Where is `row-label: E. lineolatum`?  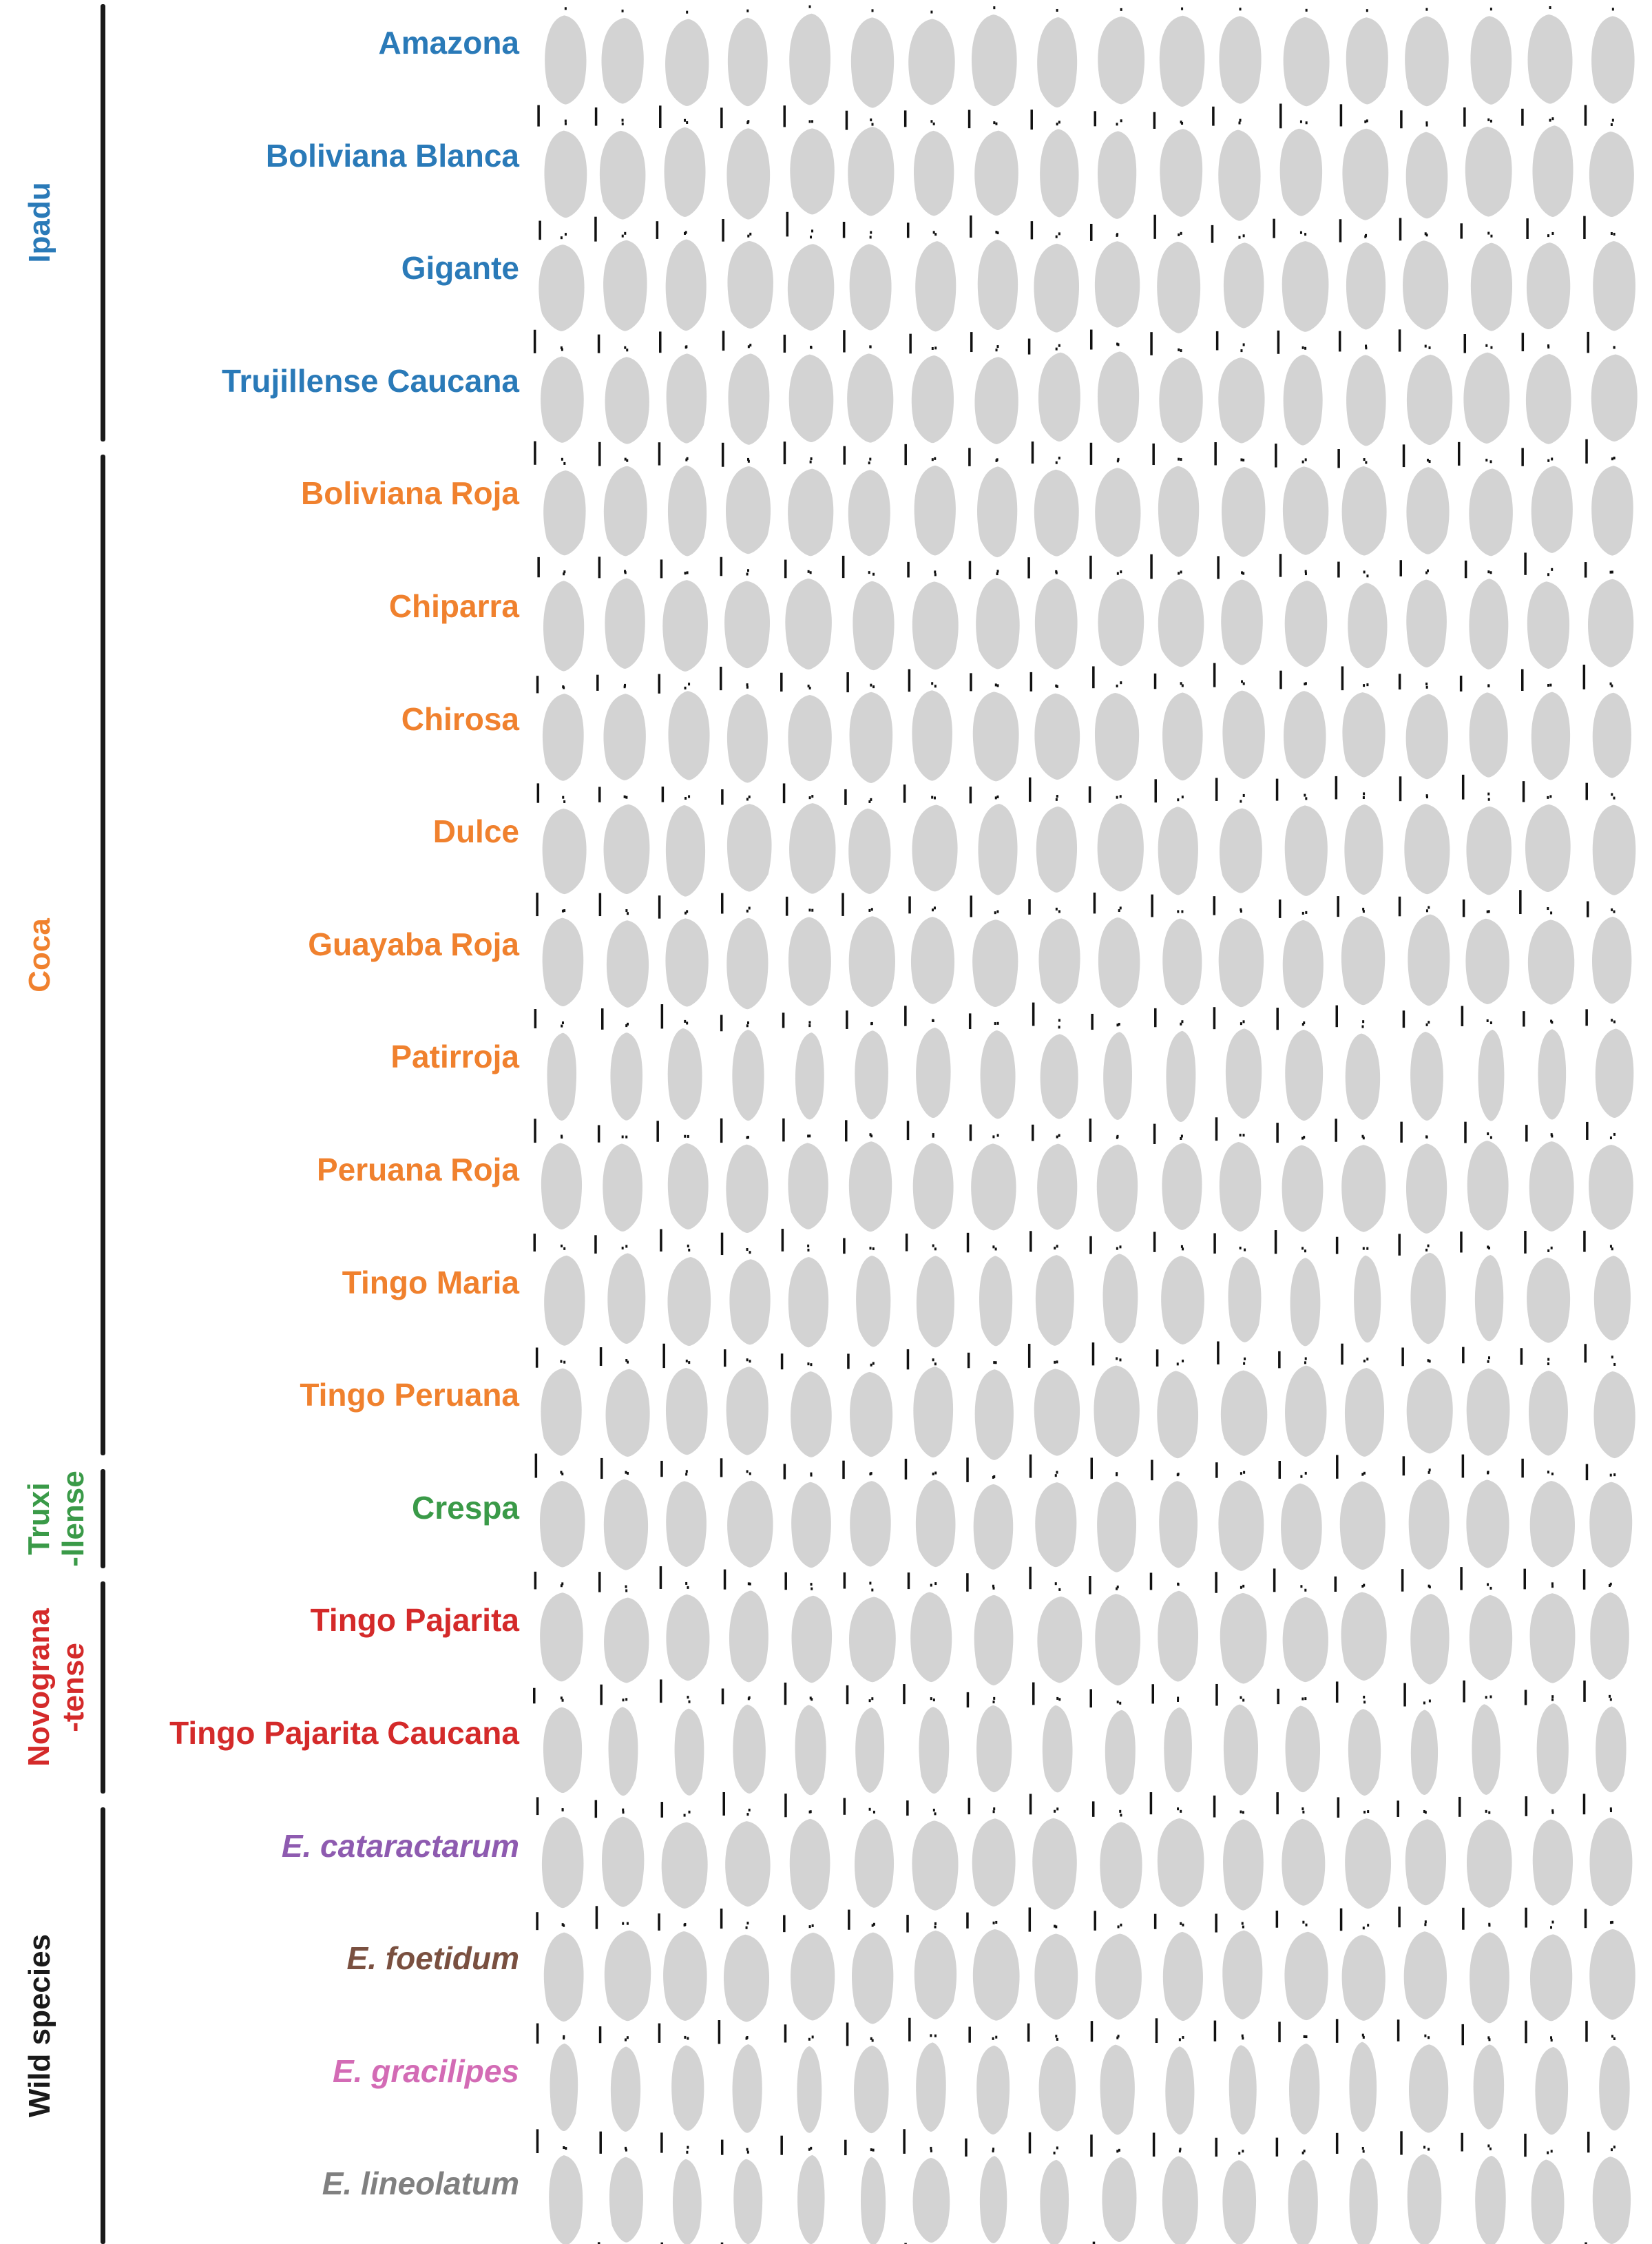 row-label: E. lineolatum is located at coordinates (420, 2183).